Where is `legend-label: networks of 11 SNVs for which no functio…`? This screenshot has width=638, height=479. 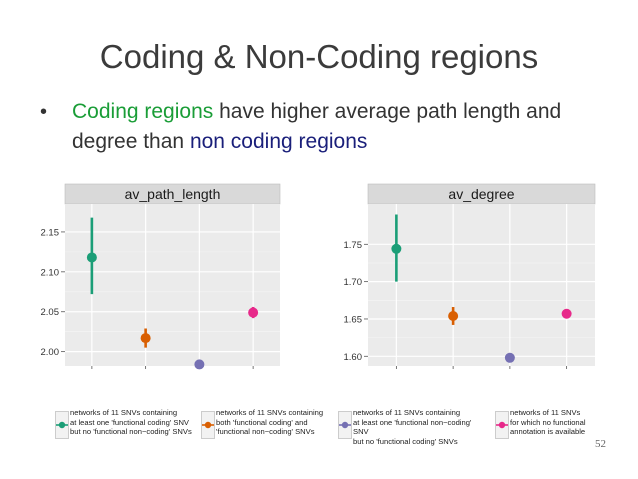
legend-label: networks of 11 SNVs for which no functio… is located at coordinates (548, 422).